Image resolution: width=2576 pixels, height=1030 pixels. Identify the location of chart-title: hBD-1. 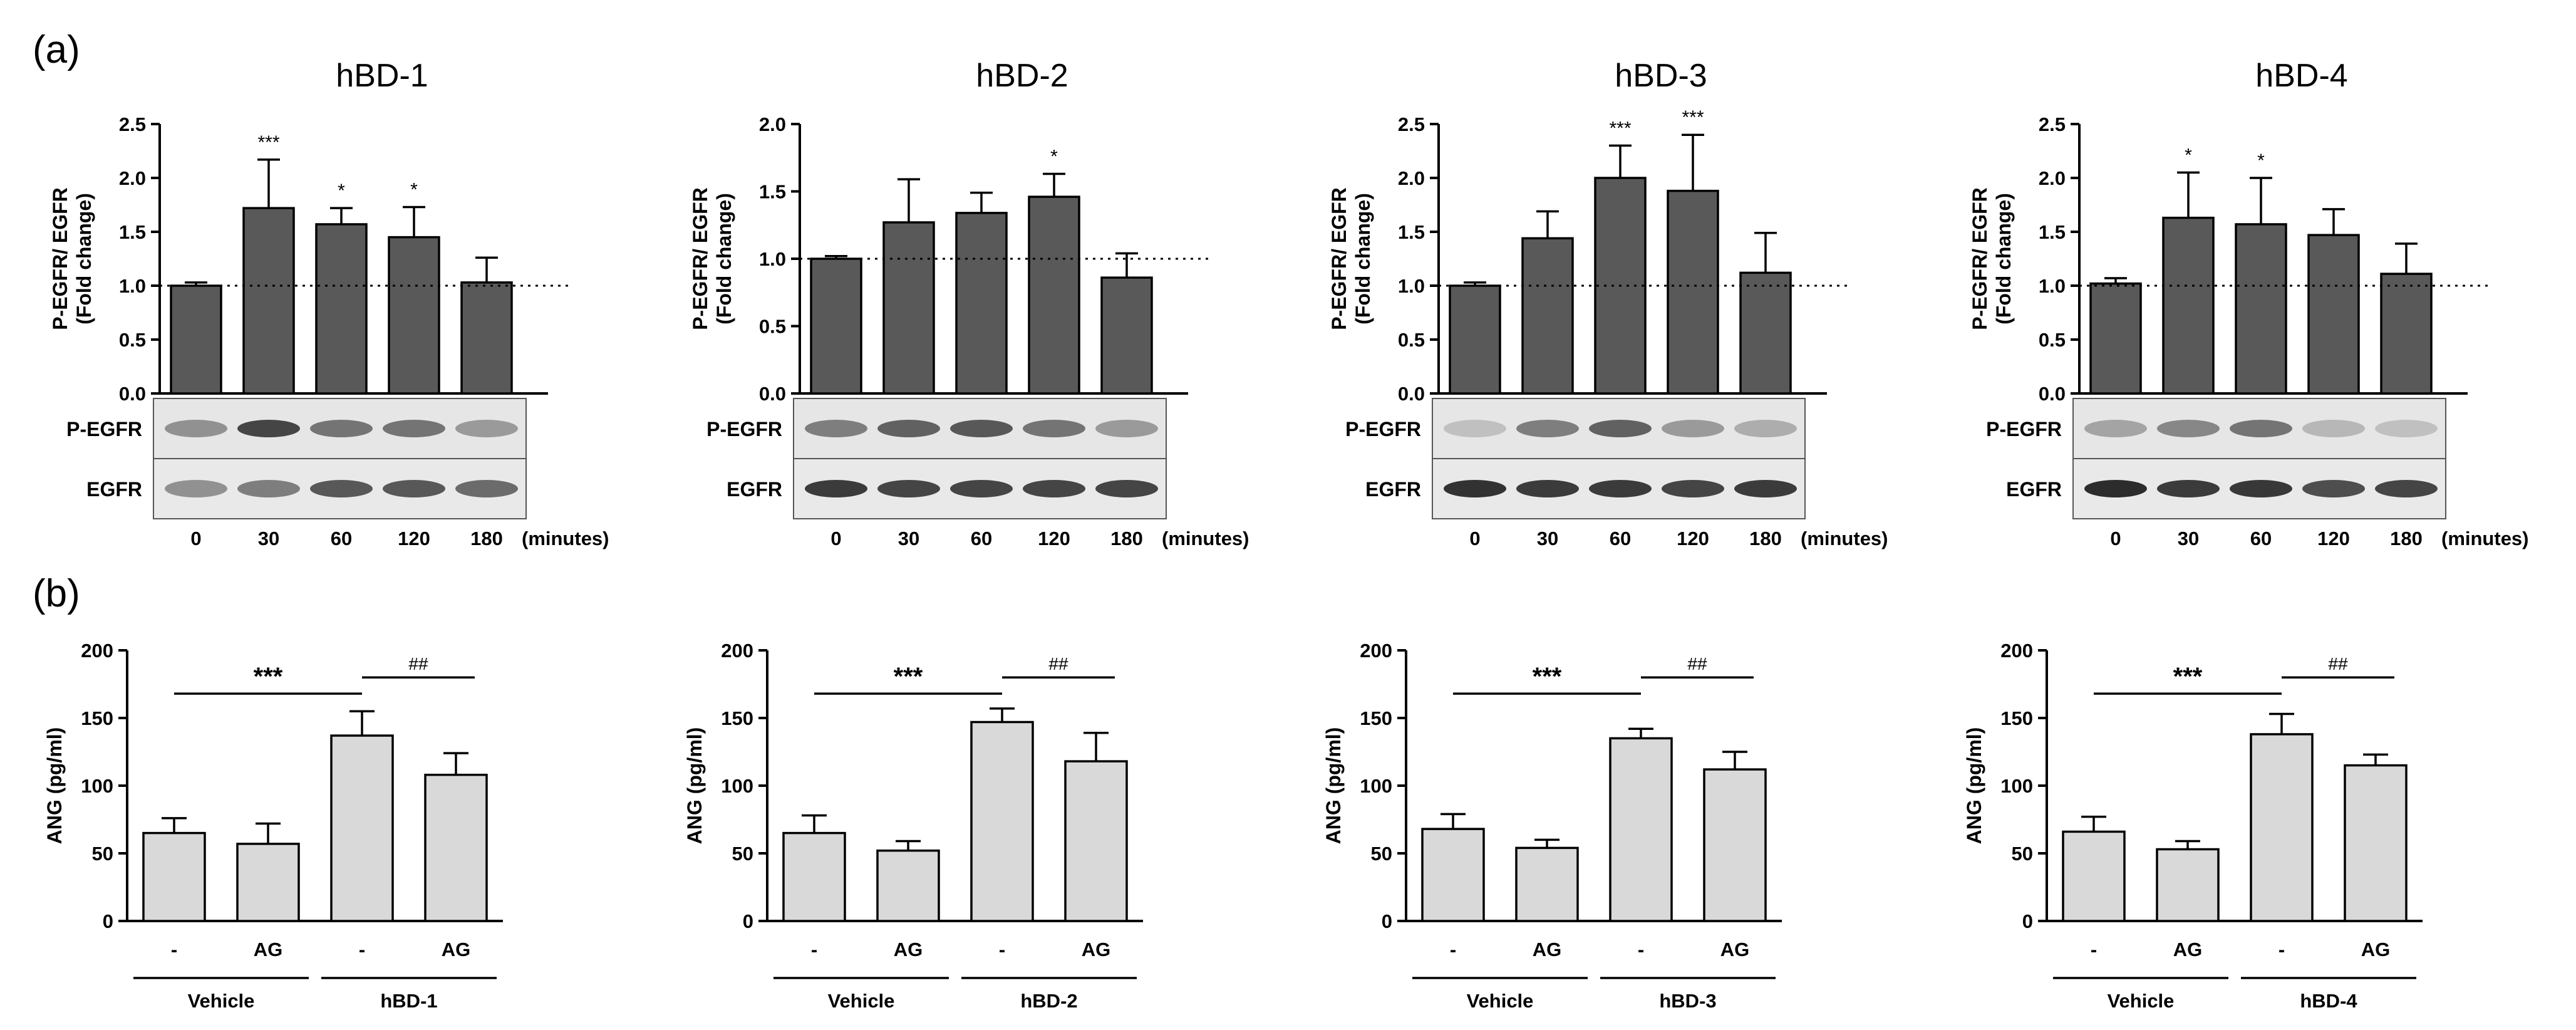
(382, 76).